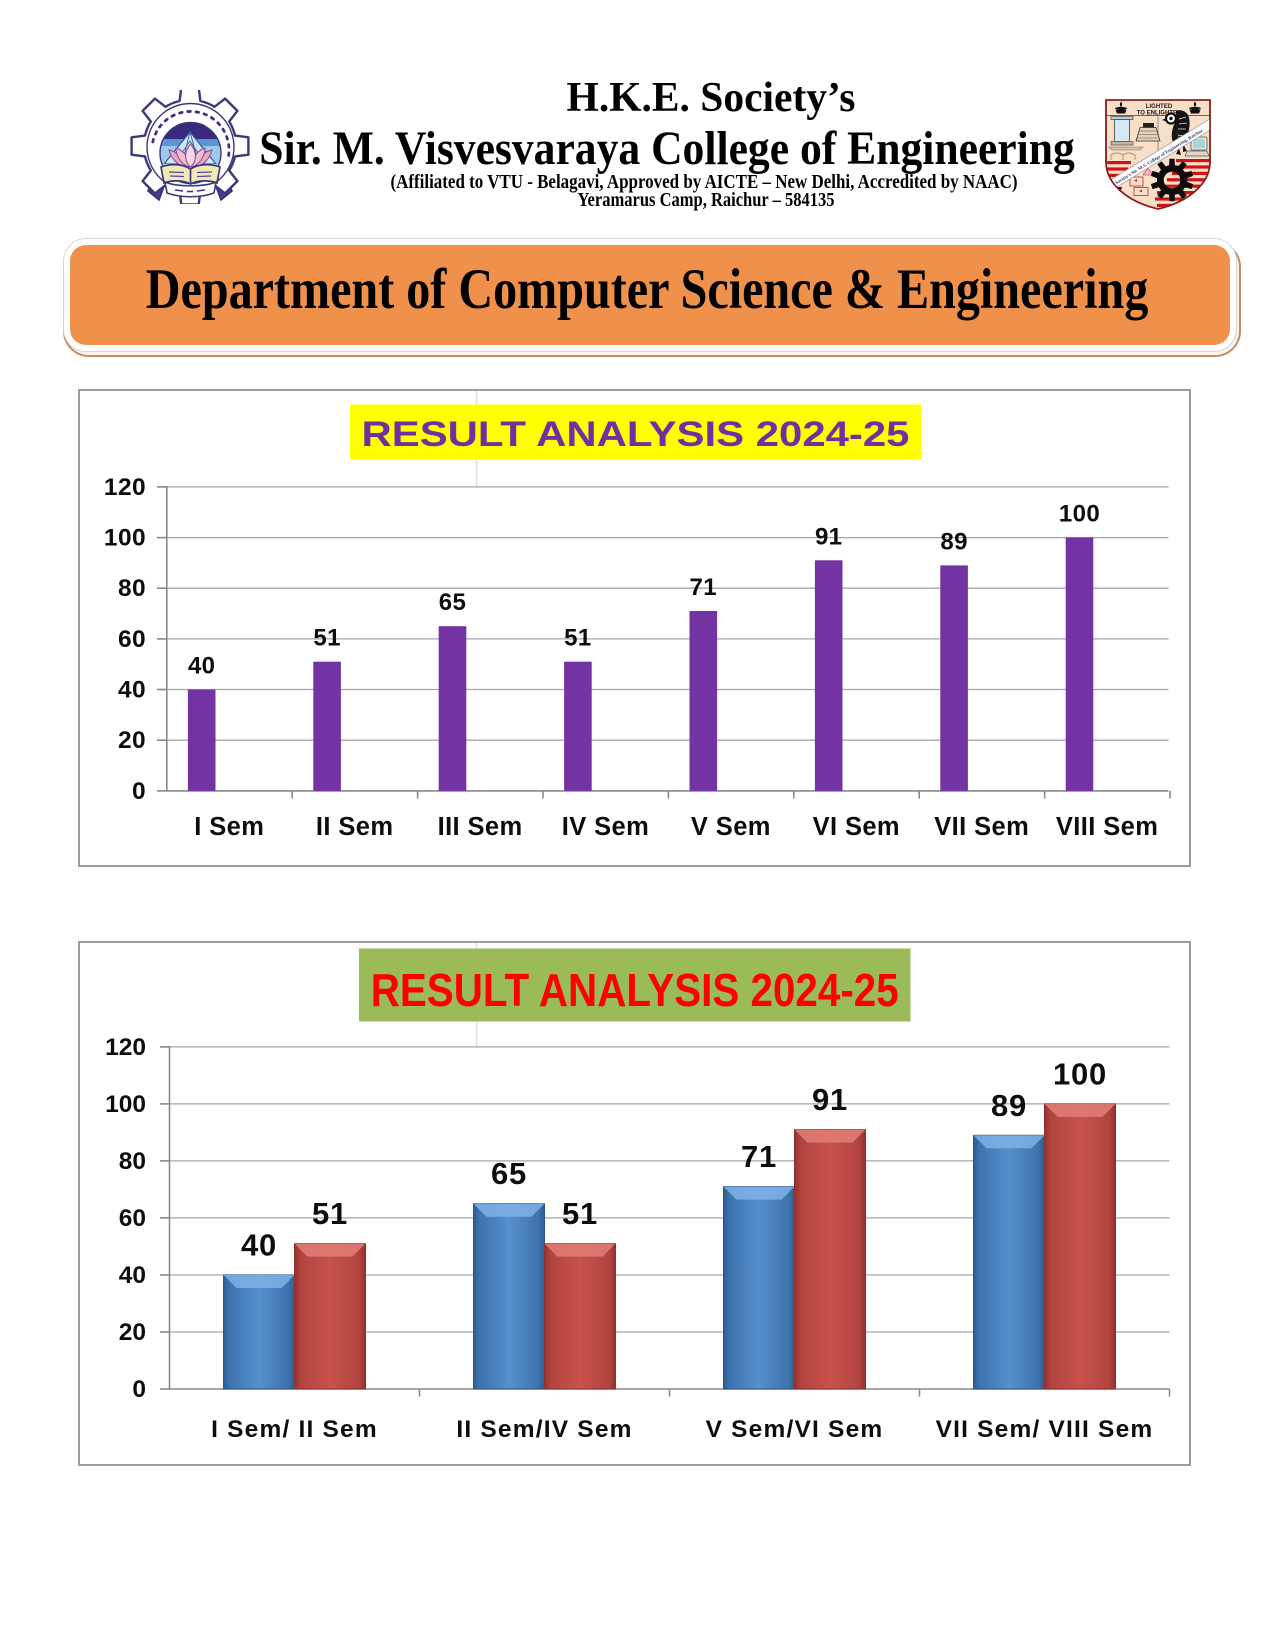 This screenshot has width=1275, height=1650. What do you see at coordinates (294, 1429) in the screenshot?
I see `svg-text: I Sem/ II Sem` at bounding box center [294, 1429].